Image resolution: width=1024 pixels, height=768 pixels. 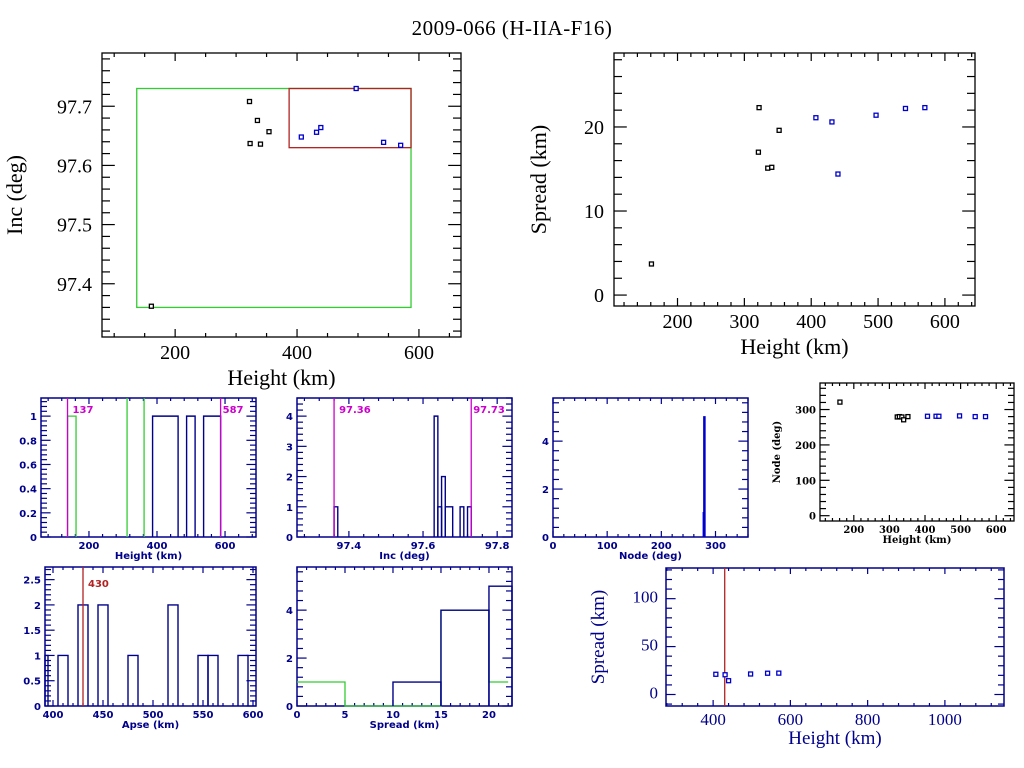 What do you see at coordinates (355, 410) in the screenshot?
I see `marker-label: 97.36` at bounding box center [355, 410].